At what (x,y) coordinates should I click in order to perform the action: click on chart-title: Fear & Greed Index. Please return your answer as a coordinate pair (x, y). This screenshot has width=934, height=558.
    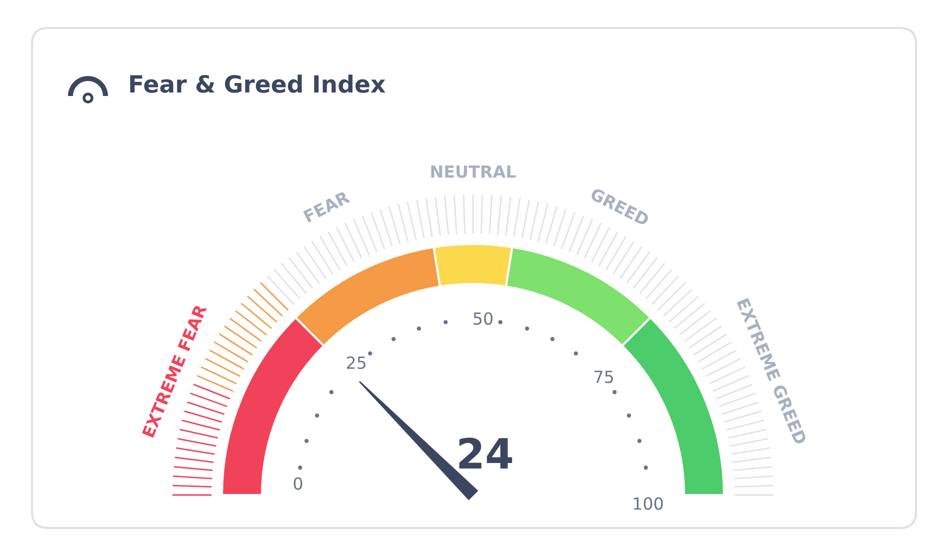
    Looking at the image, I should click on (258, 83).